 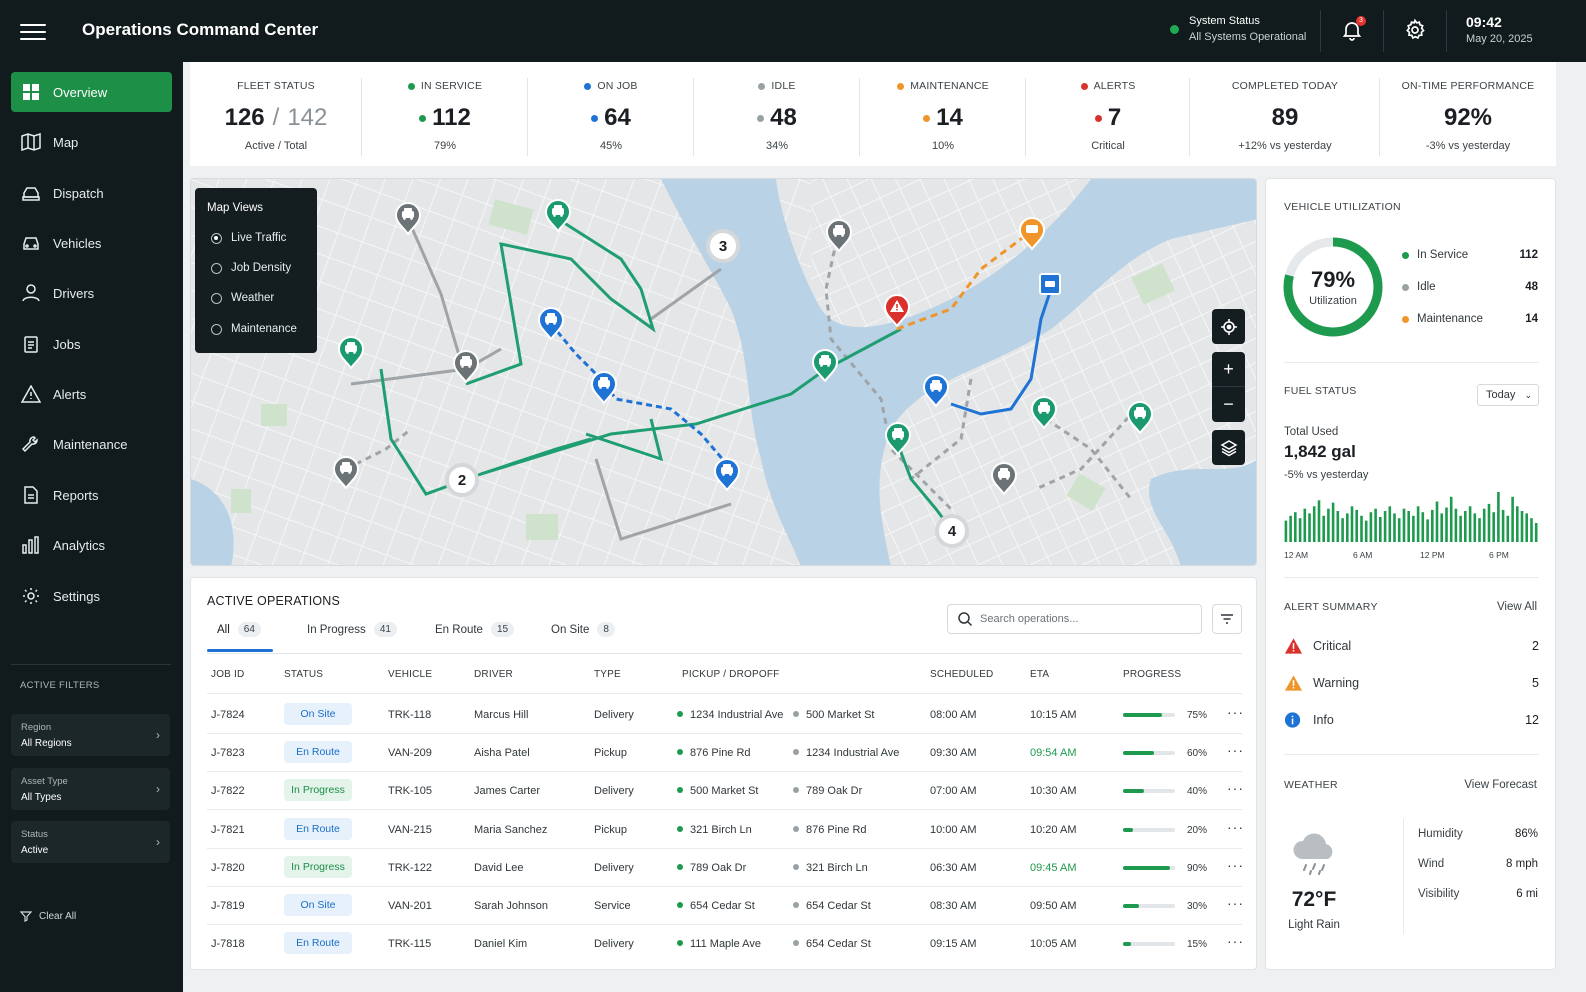 What do you see at coordinates (1227, 619) in the screenshot?
I see `filter-button` at bounding box center [1227, 619].